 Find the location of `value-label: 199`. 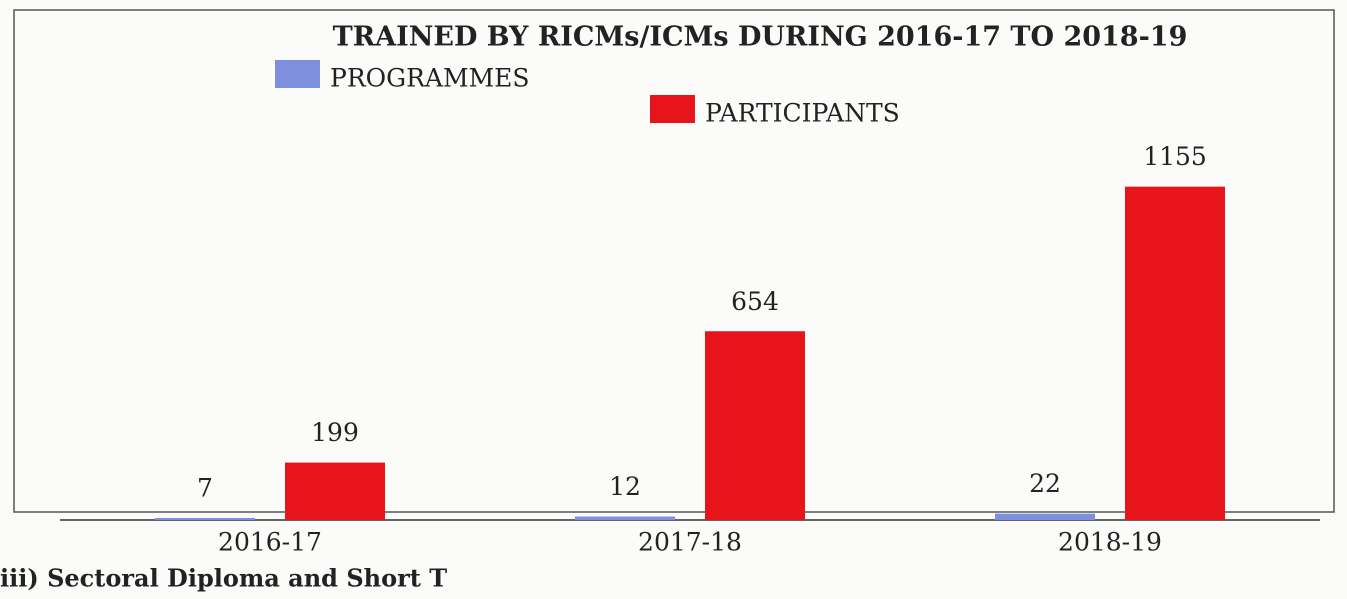

value-label: 199 is located at coordinates (335, 432).